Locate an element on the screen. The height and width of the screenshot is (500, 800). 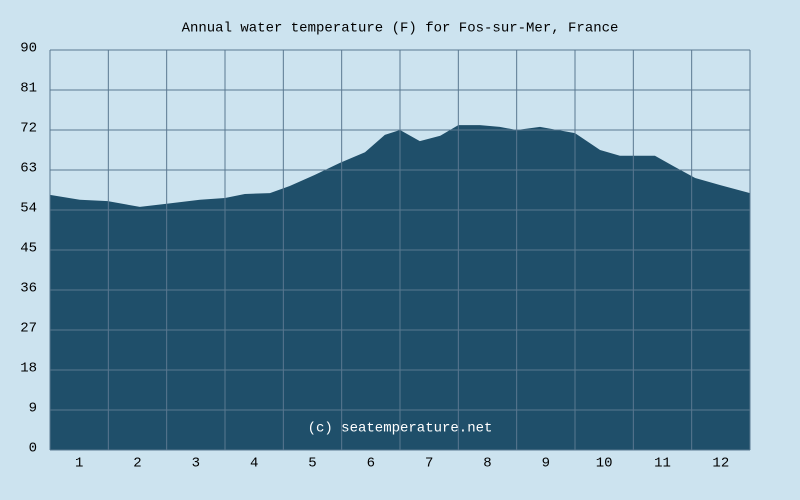
y-tick-label: 0 is located at coordinates (33, 449).